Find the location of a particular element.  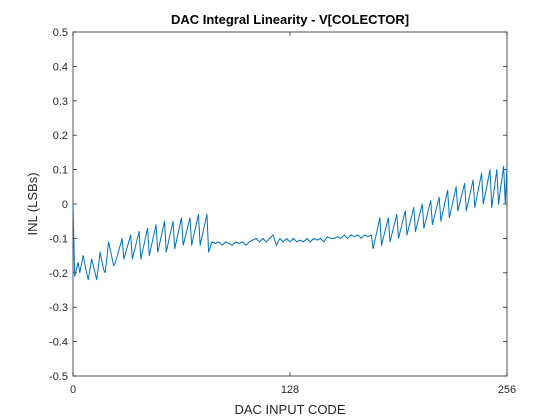

y-tick-label: 0.4 is located at coordinates (60, 67).